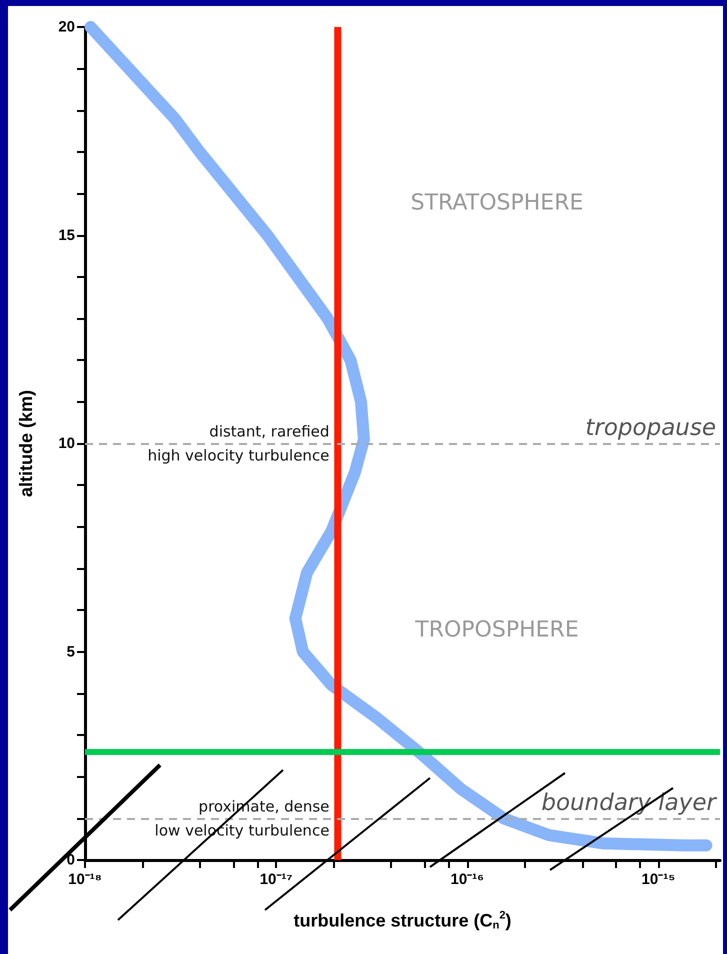  What do you see at coordinates (26, 444) in the screenshot?
I see `y-axis-title: altitude (km)` at bounding box center [26, 444].